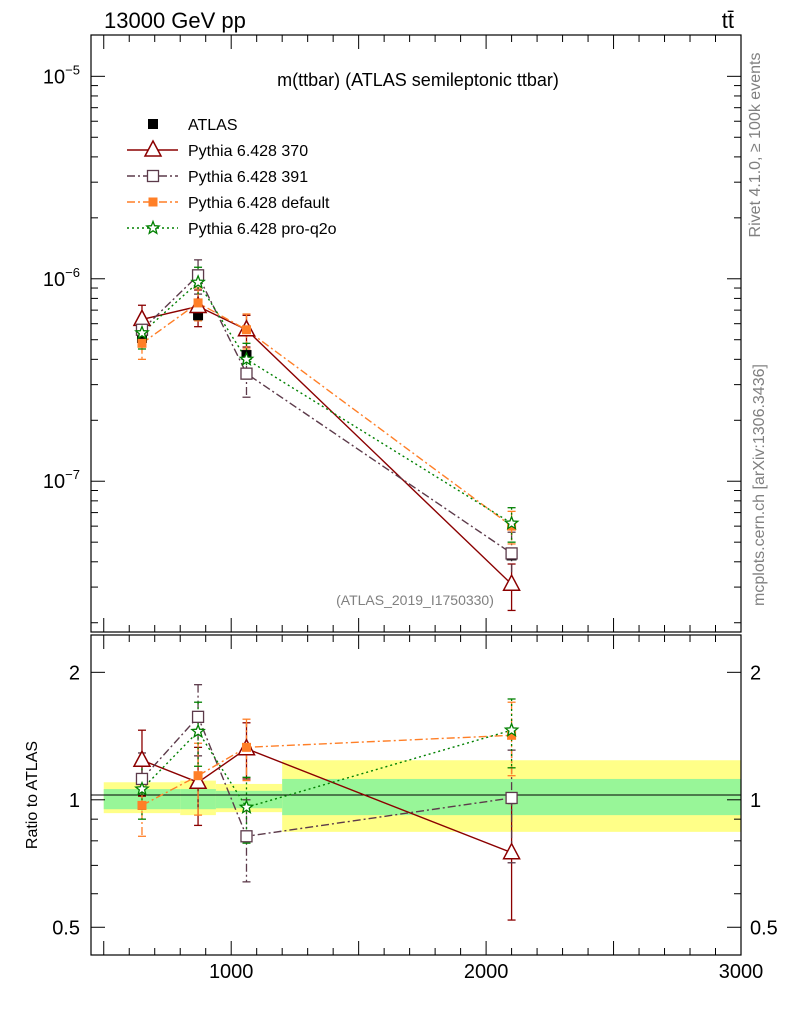 This screenshot has width=786, height=1024. I want to click on main-marker-s1-p4, so click(511, 582).